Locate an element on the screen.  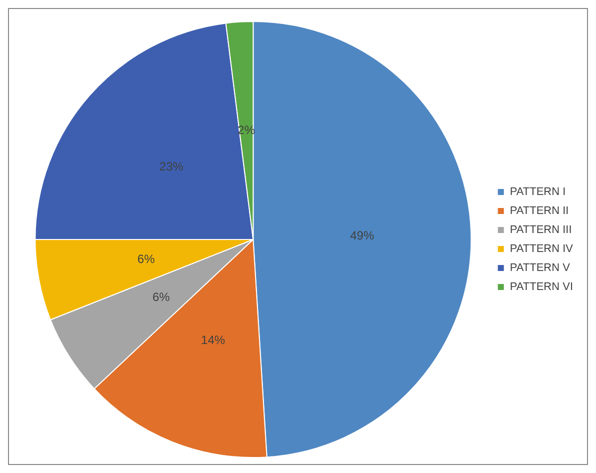
legend-label: PATTERN IV is located at coordinates (542, 249).